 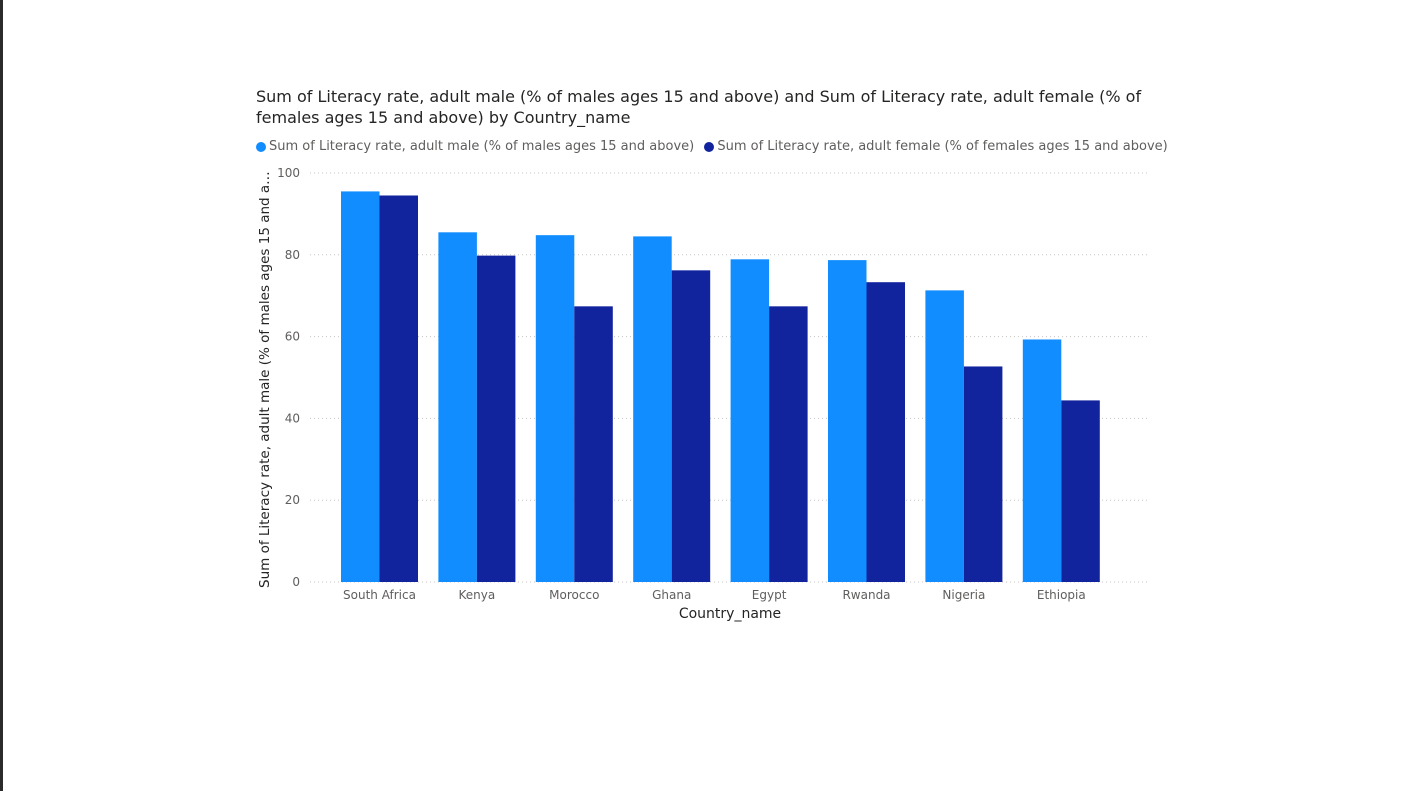 I want to click on y-tick-label: 0, so click(x=296, y=582).